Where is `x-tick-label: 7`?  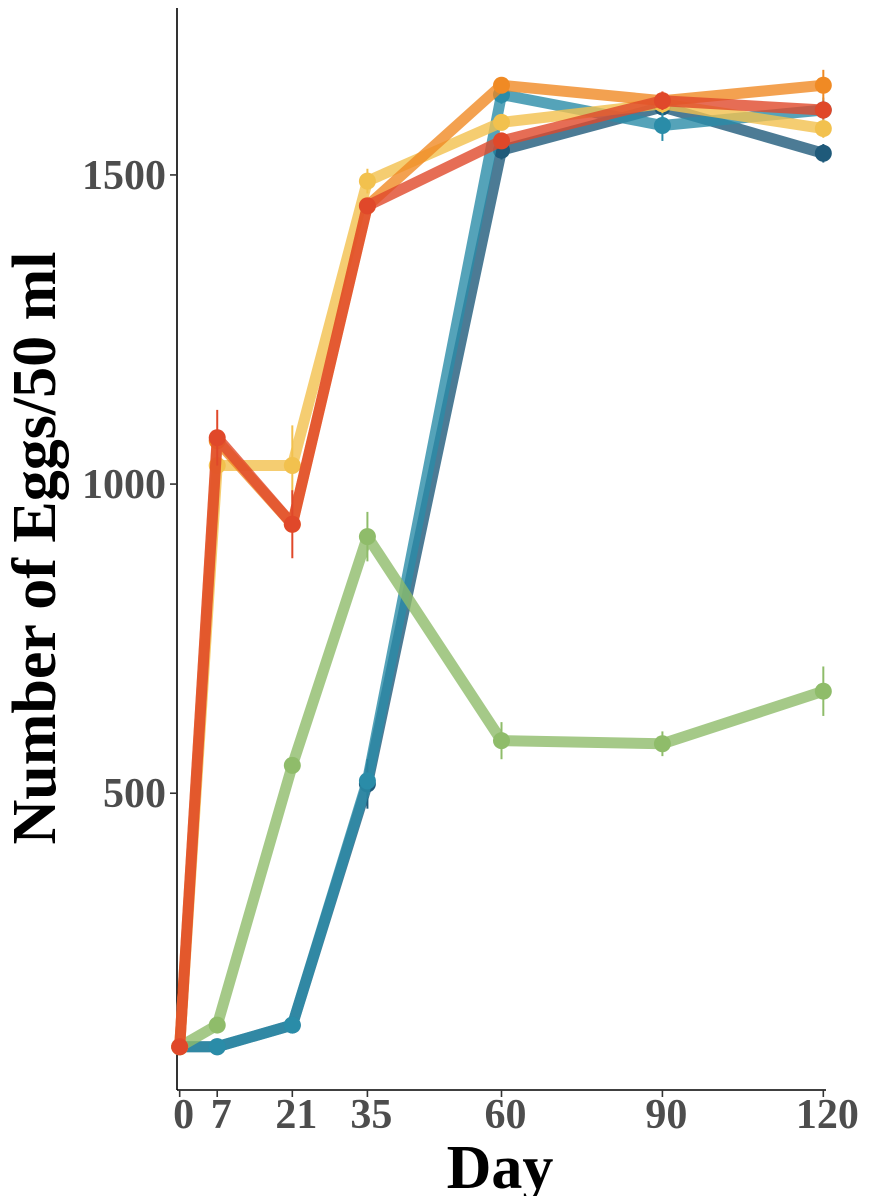
x-tick-label: 7 is located at coordinates (221, 1115).